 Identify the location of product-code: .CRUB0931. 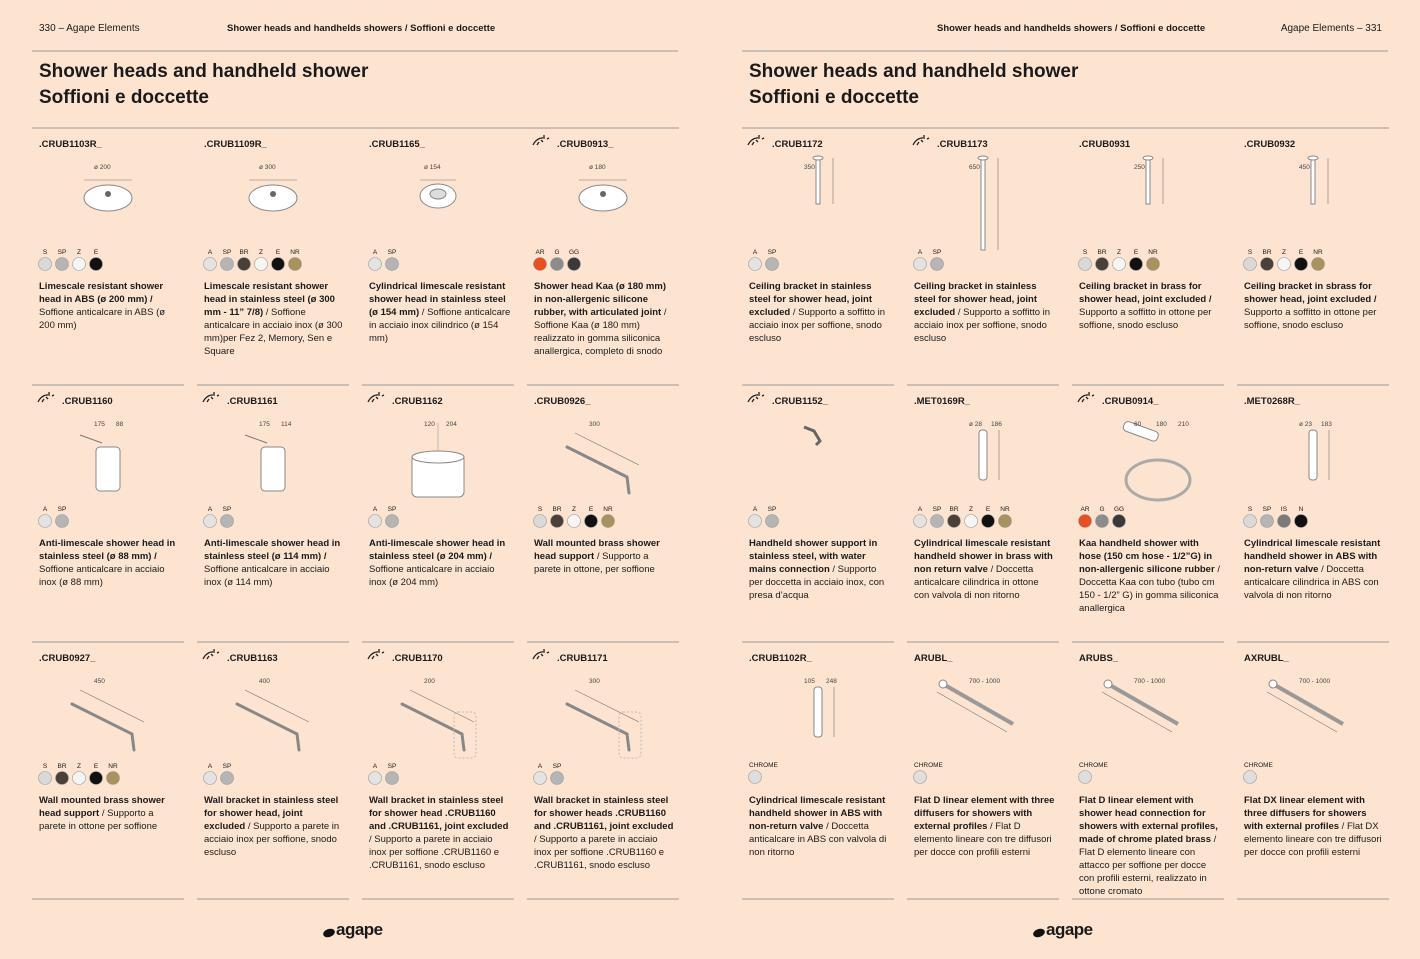
(1105, 144).